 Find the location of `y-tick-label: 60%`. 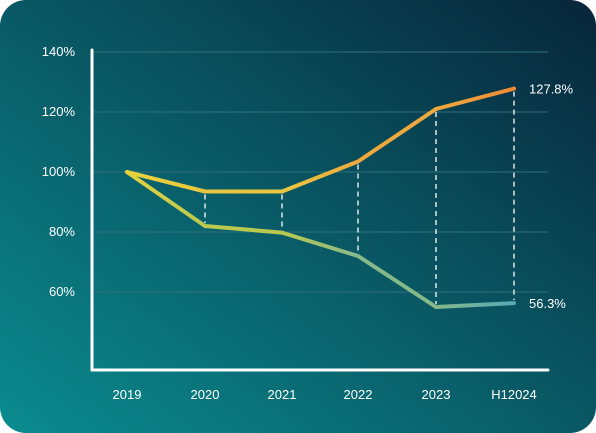

y-tick-label: 60% is located at coordinates (62, 291).